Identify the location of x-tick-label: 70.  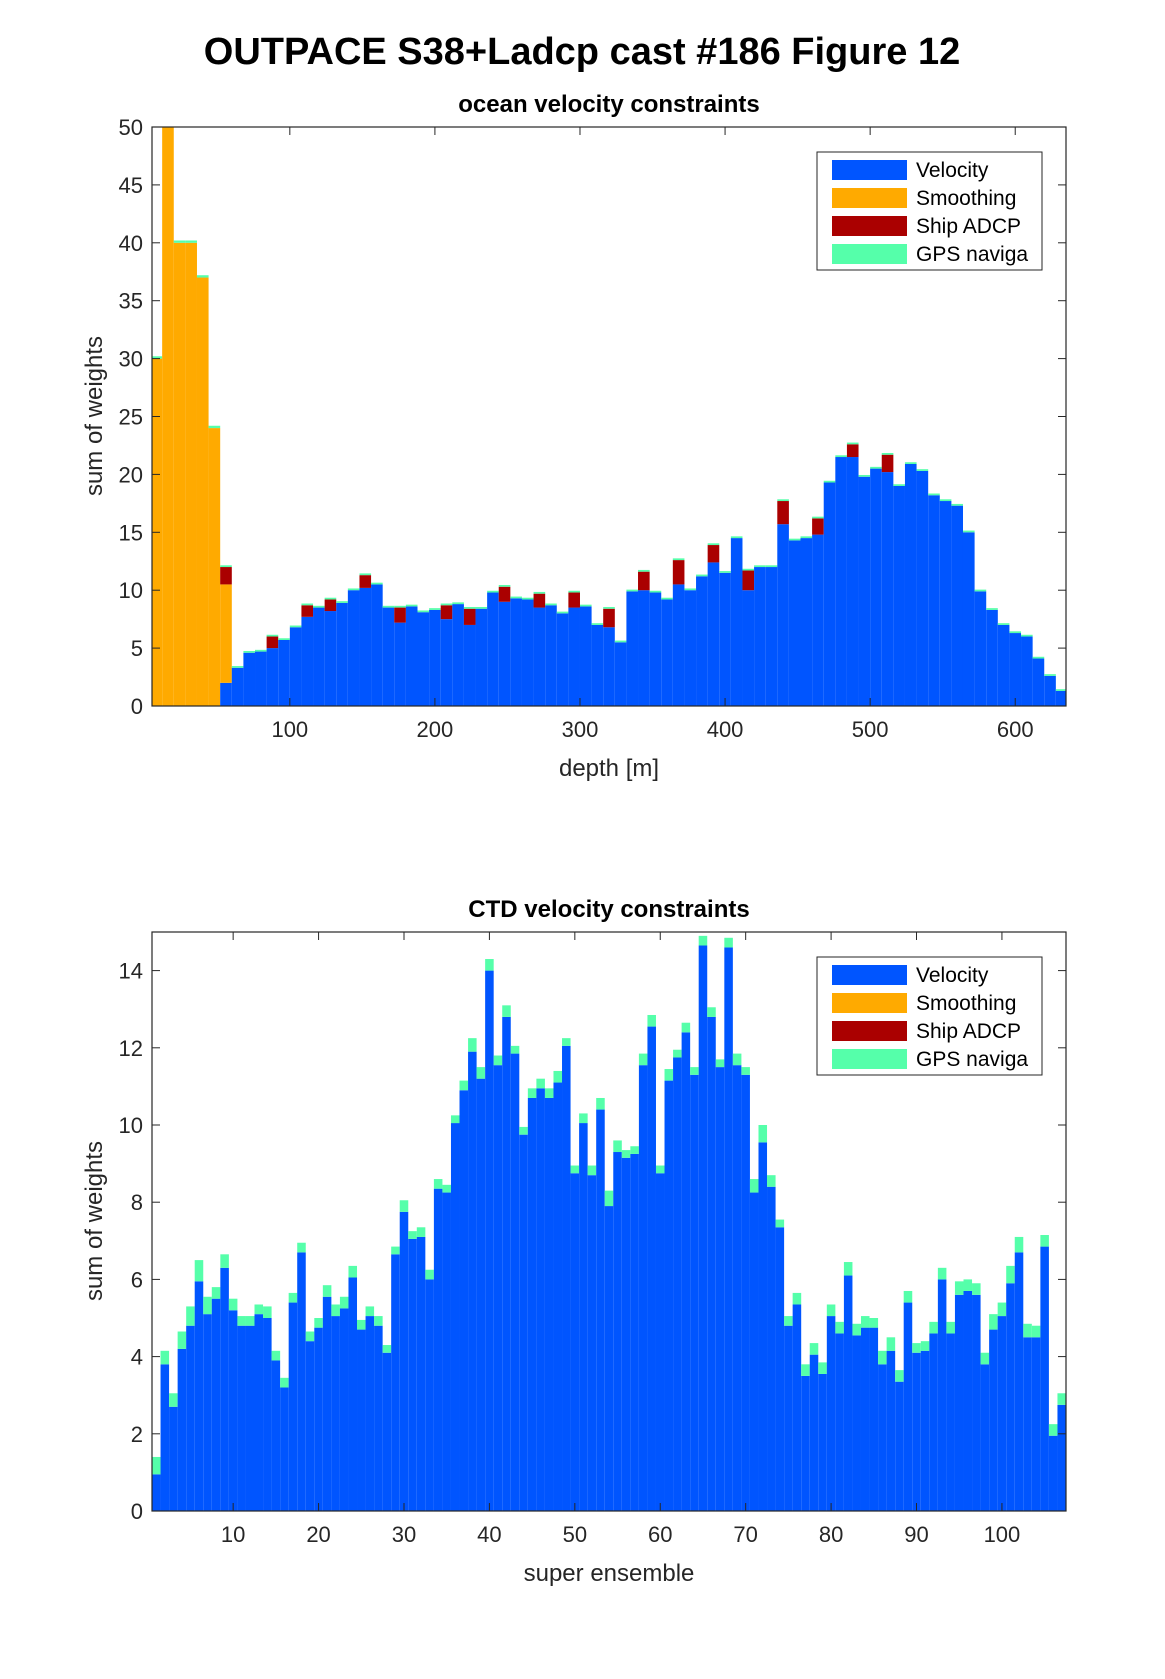
(745, 1534).